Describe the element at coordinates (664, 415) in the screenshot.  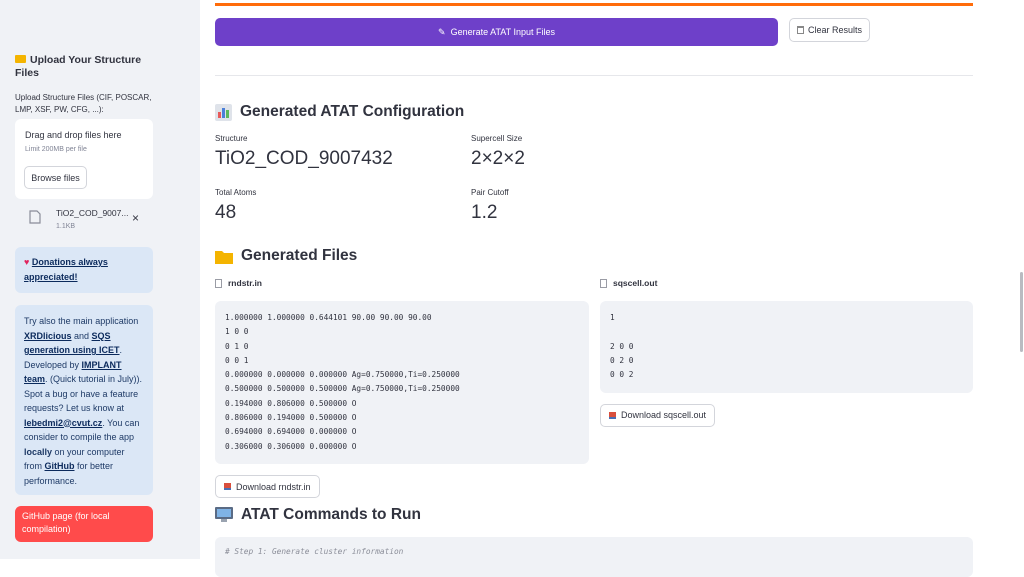
I see `download-text: Download sqscell.out` at that location.